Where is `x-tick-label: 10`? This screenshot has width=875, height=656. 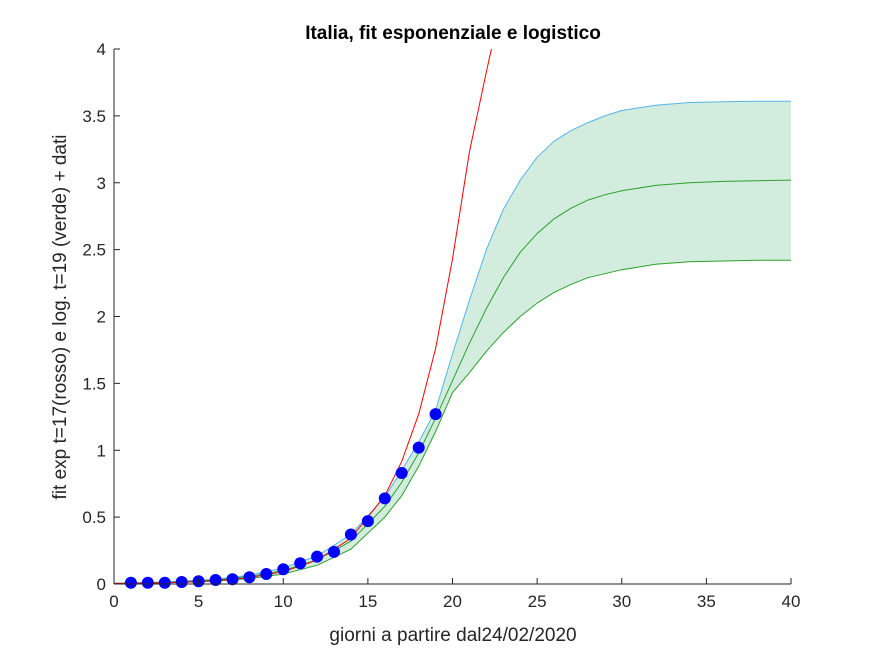
x-tick-label: 10 is located at coordinates (283, 601).